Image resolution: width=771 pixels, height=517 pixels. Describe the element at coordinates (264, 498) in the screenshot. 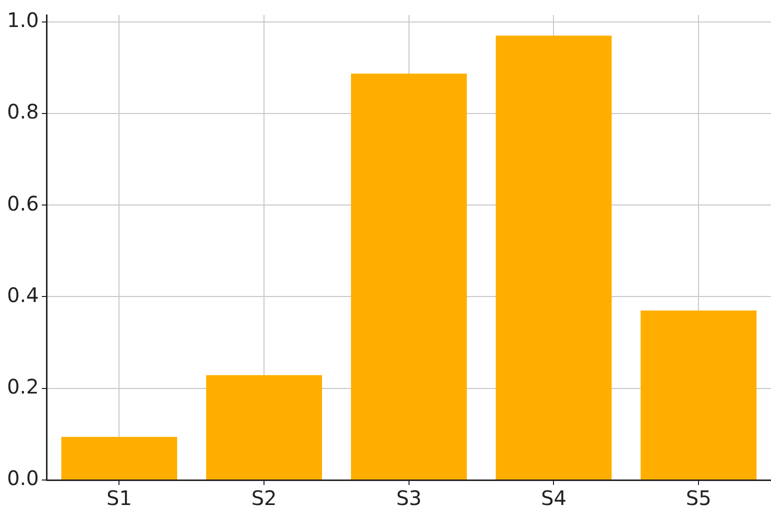

I see `x-tick-label: S2` at that location.